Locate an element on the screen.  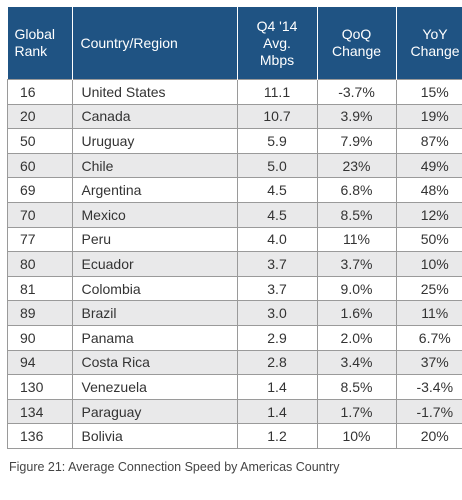
cell-qoq-change: 3.9% is located at coordinates (356, 116).